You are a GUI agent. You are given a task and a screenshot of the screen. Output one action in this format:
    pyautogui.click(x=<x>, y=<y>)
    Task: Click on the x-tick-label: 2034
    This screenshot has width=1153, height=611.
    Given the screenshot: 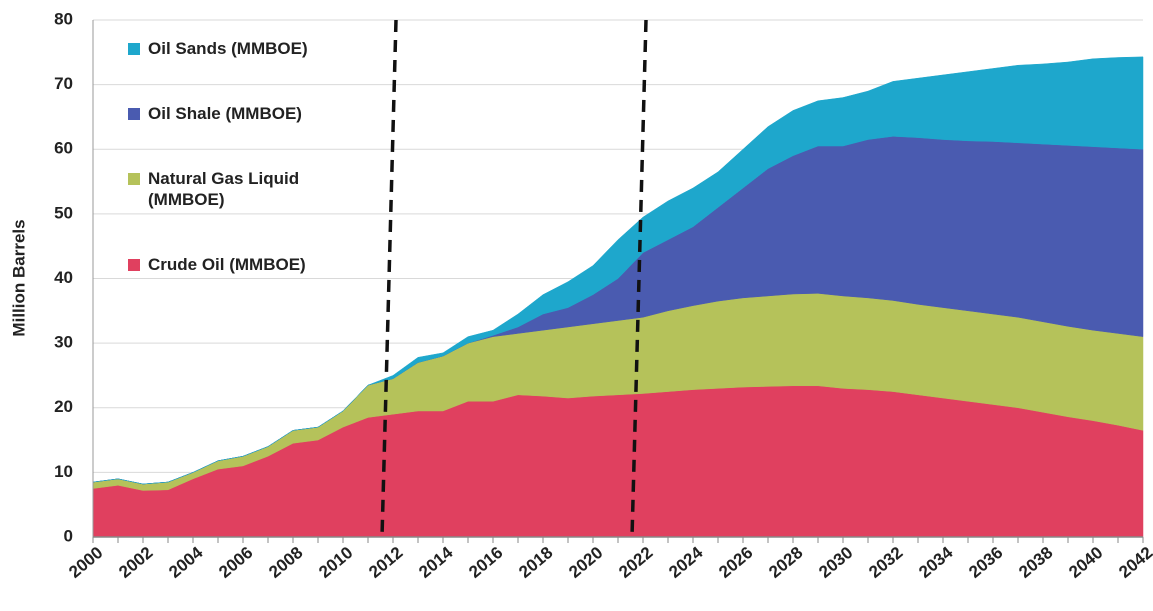 What is the action you would take?
    pyautogui.click(x=936, y=562)
    